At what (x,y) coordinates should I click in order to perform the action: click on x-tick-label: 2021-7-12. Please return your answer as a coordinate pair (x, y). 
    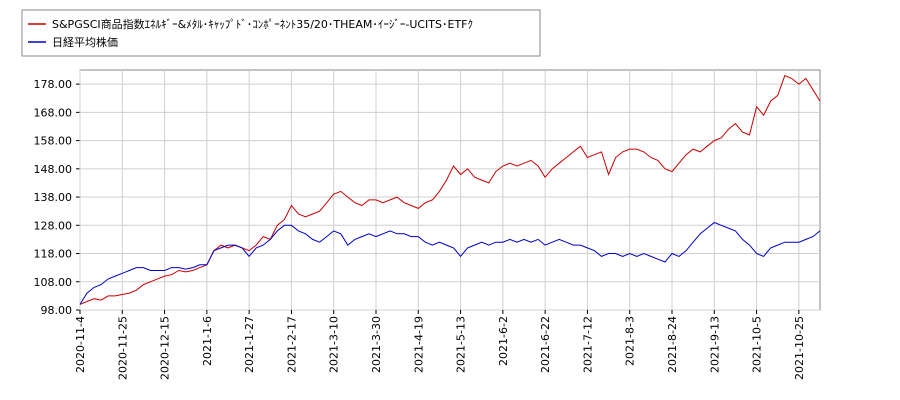
    Looking at the image, I should click on (587, 344).